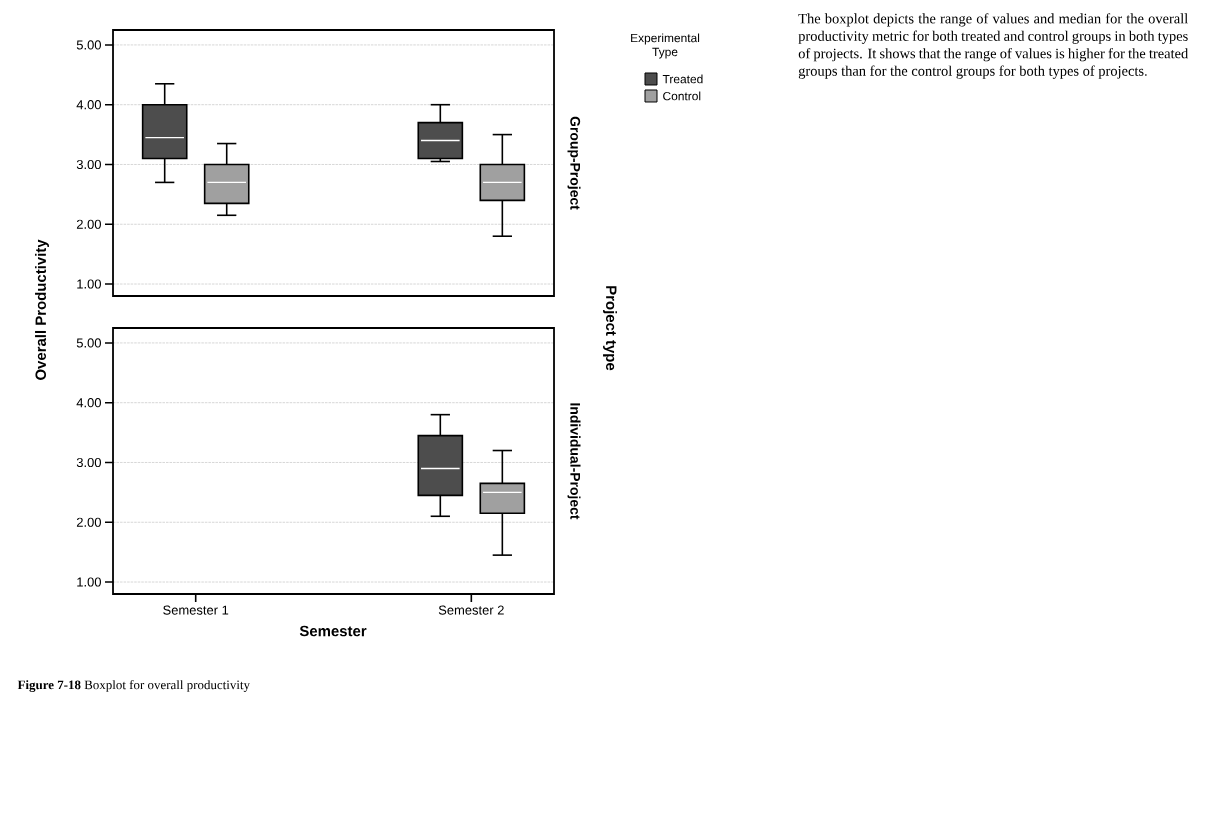 This screenshot has height=813, width=1208. I want to click on text: The boxplot depicts the range of values and median for the overall productivity metric for both treated and control groups in both types of projects. It shows that the range of values is higher for the treated groups than for the control groups for both types of projects., so click(993, 46).